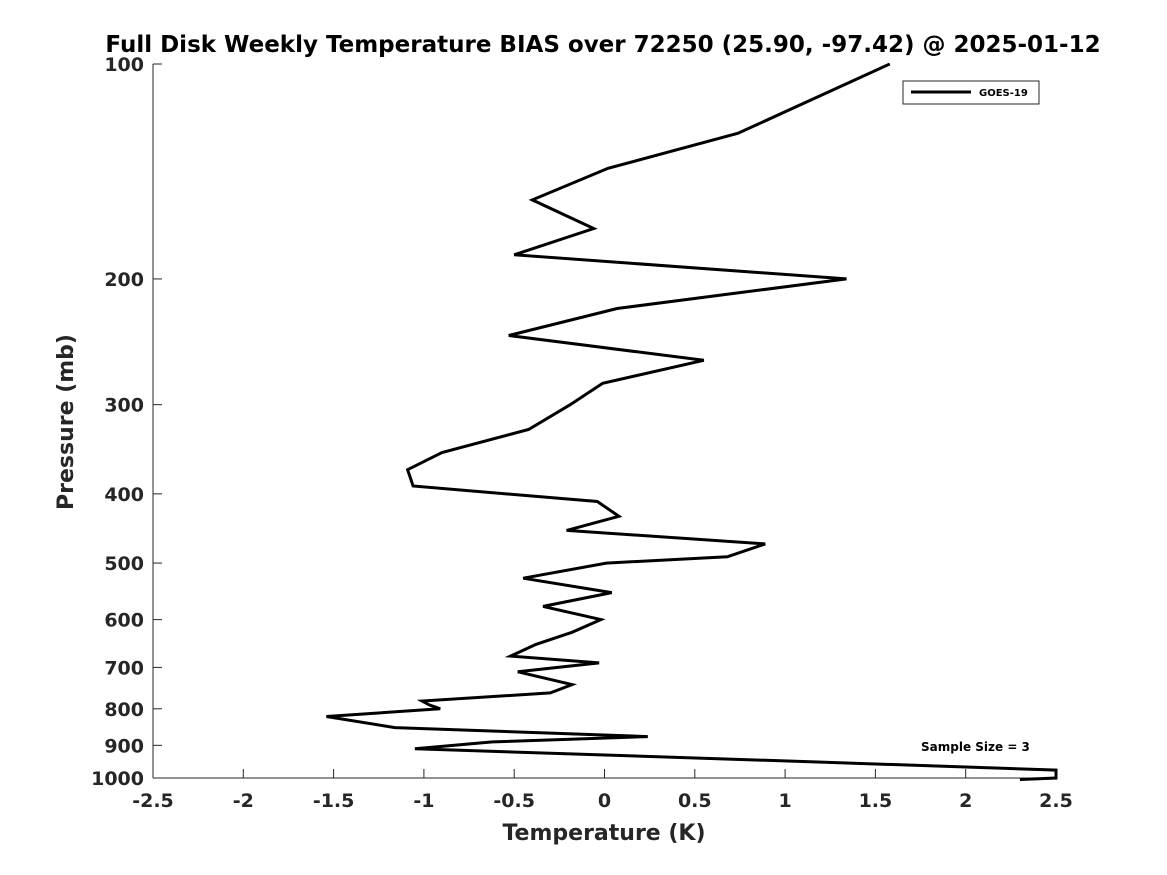 The image size is (1167, 875). I want to click on y-tick-label: 200, so click(124, 280).